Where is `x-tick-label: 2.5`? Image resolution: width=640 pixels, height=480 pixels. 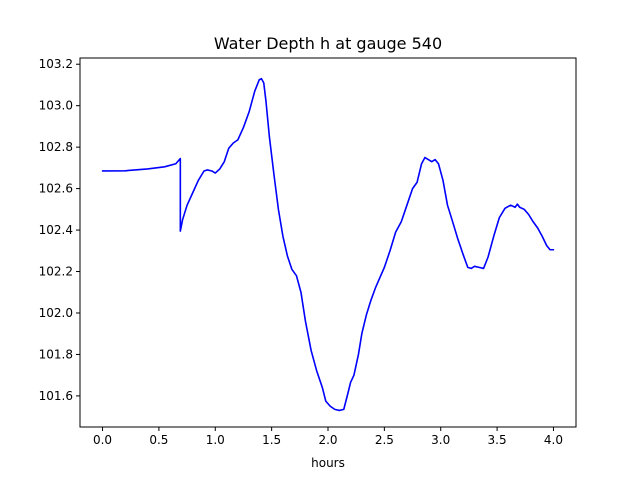
x-tick-label: 2.5 is located at coordinates (384, 440).